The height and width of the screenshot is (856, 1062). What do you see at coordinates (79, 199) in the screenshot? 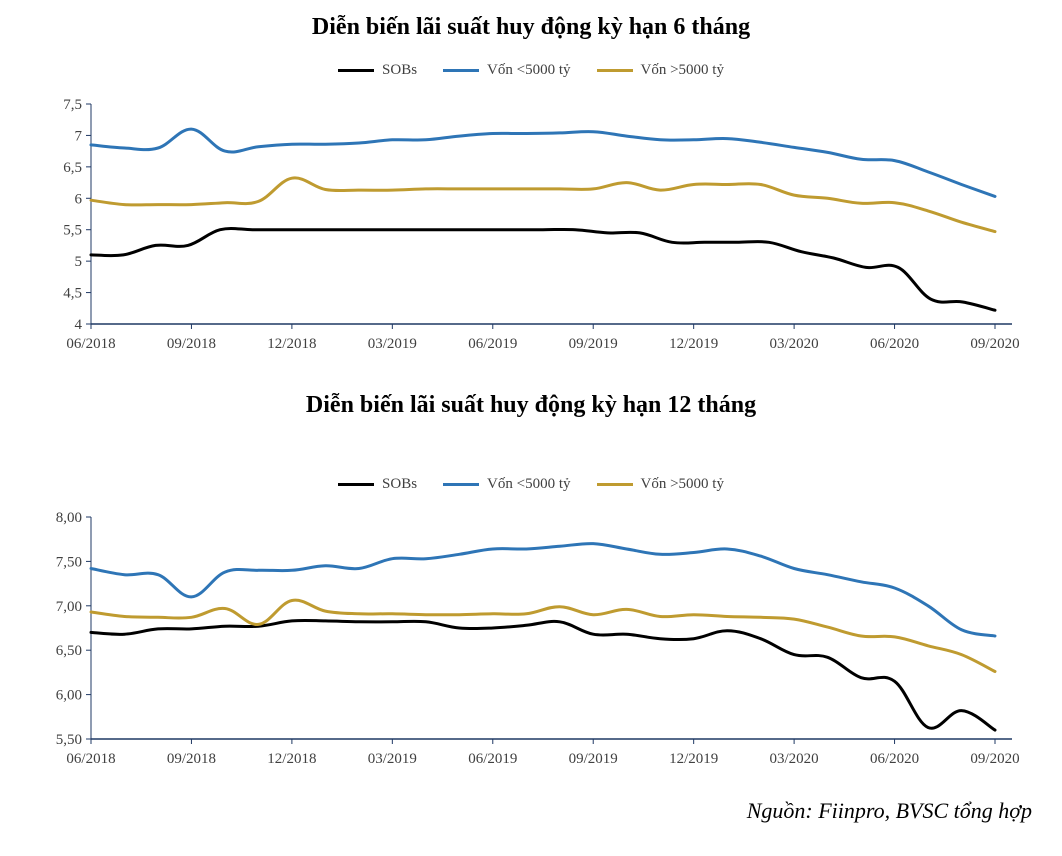
I see `y-tick-label: 6` at bounding box center [79, 199].